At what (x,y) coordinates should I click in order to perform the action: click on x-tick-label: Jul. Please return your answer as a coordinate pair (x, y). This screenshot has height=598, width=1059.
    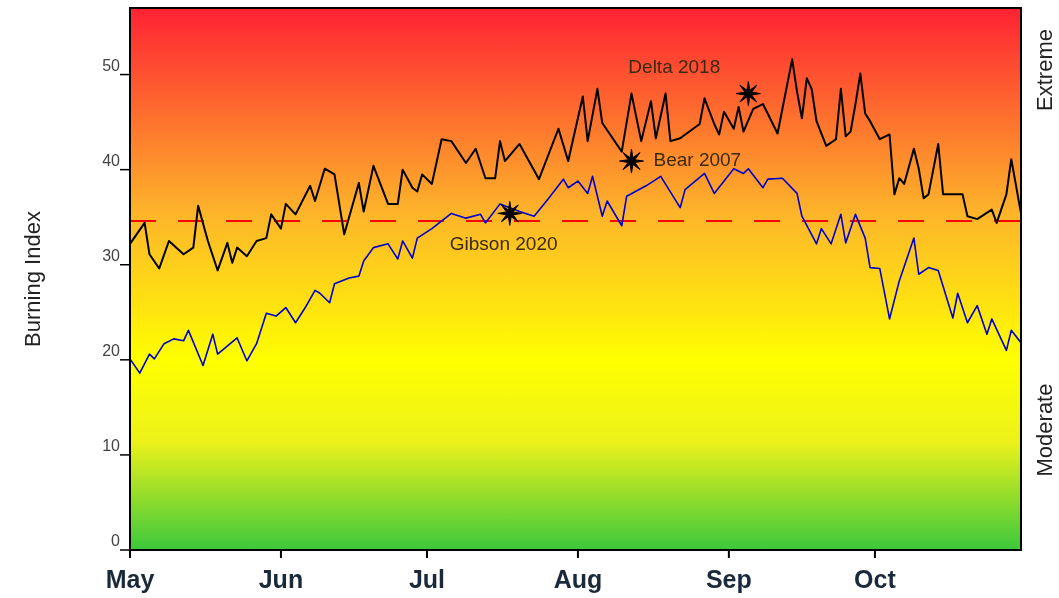
    Looking at the image, I should click on (427, 579).